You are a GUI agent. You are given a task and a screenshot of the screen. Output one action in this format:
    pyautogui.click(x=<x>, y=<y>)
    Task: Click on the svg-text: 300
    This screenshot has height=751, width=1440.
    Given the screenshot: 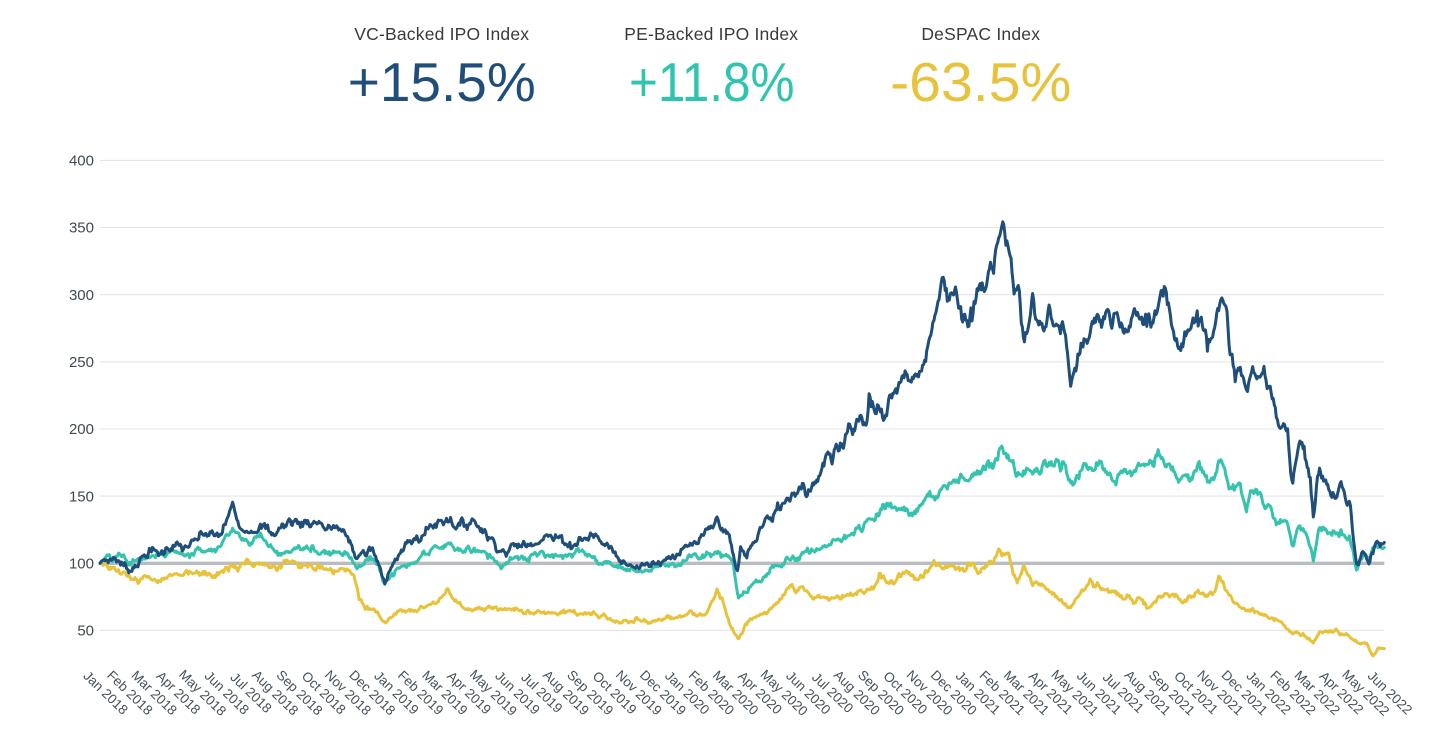 What is the action you would take?
    pyautogui.click(x=81, y=295)
    